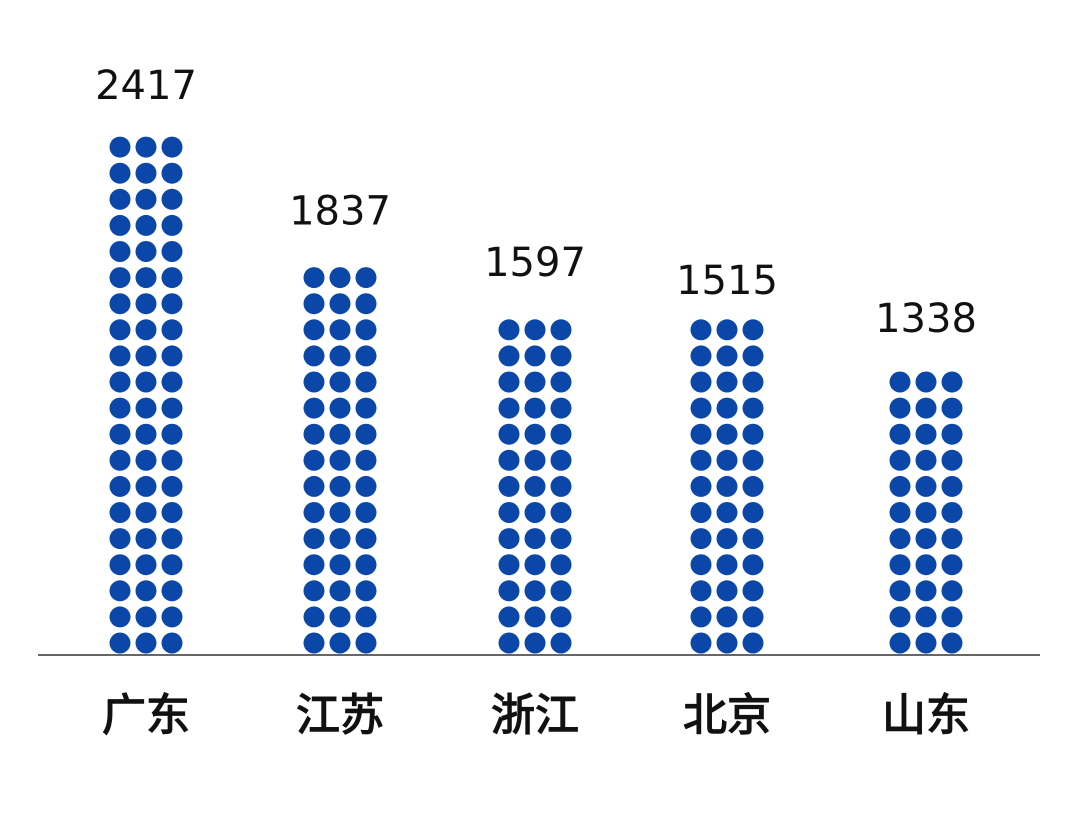  What do you see at coordinates (535, 715) in the screenshot?
I see `category-label: 浙江` at bounding box center [535, 715].